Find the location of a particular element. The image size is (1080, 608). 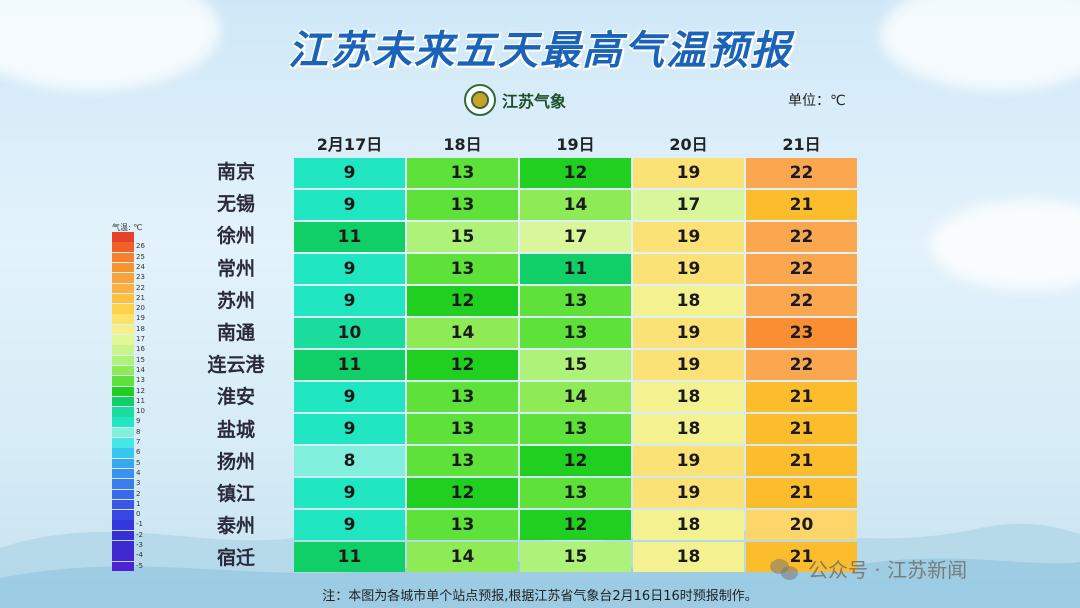

legend-label: -4 is located at coordinates (139, 555).